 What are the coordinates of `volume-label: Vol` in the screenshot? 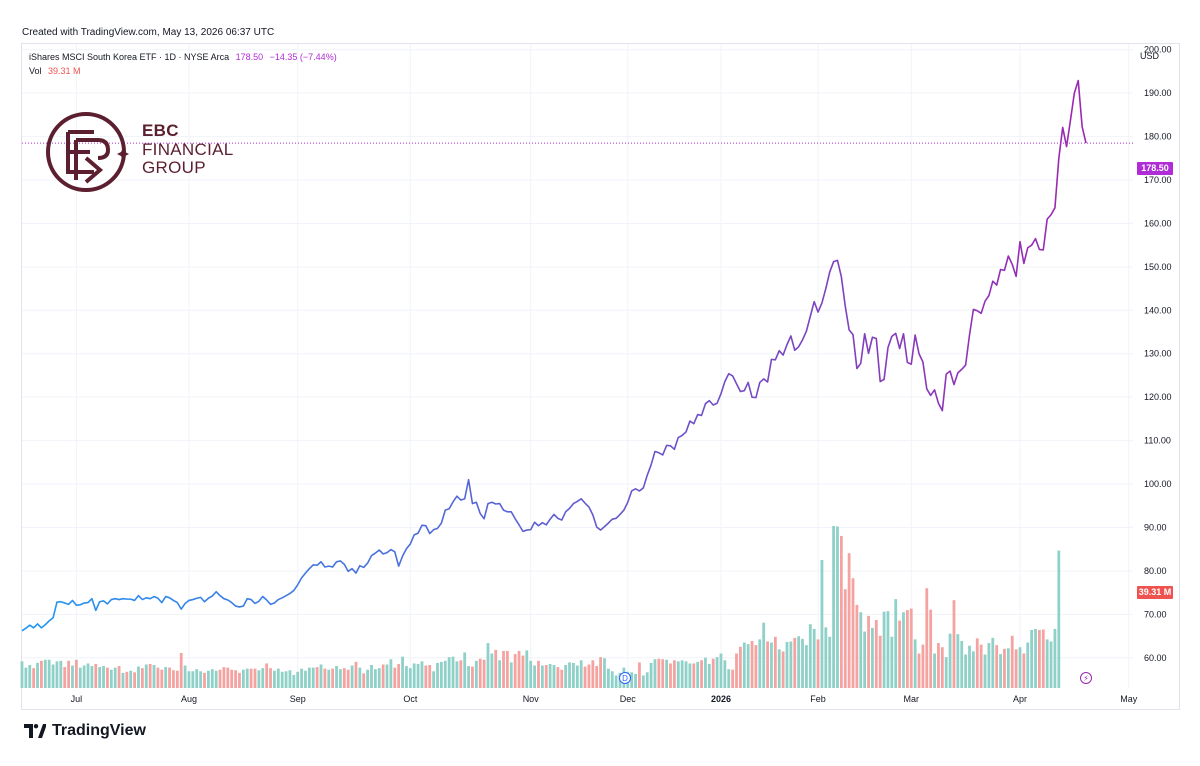 It's located at (35, 71).